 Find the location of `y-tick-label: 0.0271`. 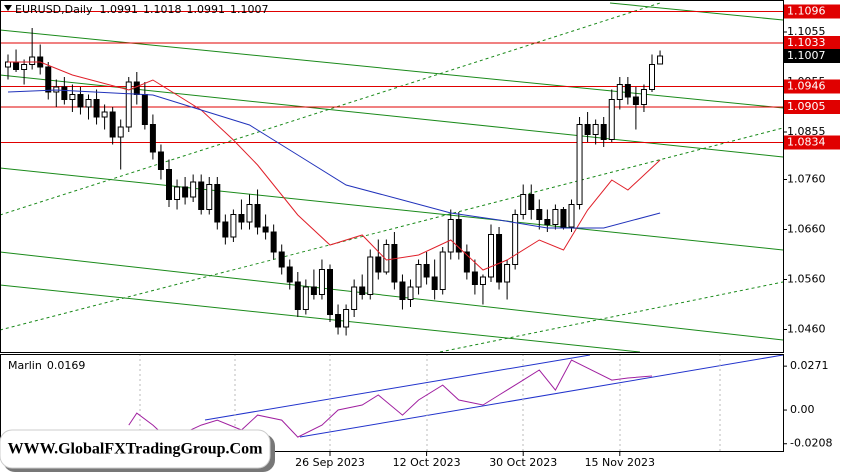

y-tick-label: 0.0271 is located at coordinates (809, 365).